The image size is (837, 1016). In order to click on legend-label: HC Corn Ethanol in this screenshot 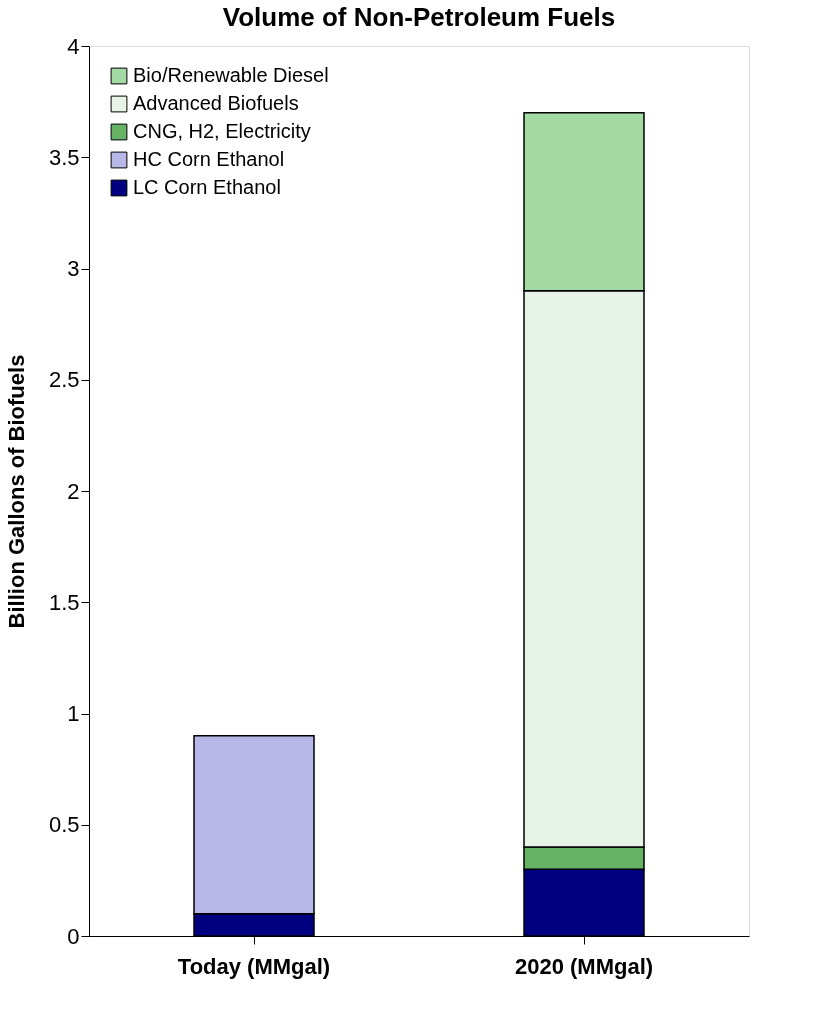, I will do `click(209, 159)`.